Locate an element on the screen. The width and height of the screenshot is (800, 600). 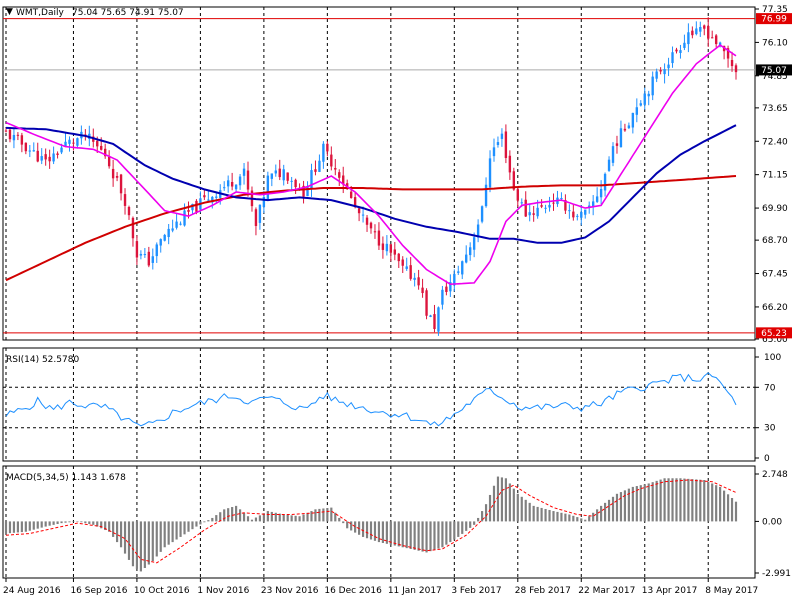
ohlc-values: 75.04 75.65 74.91 75.07 is located at coordinates (128, 13).